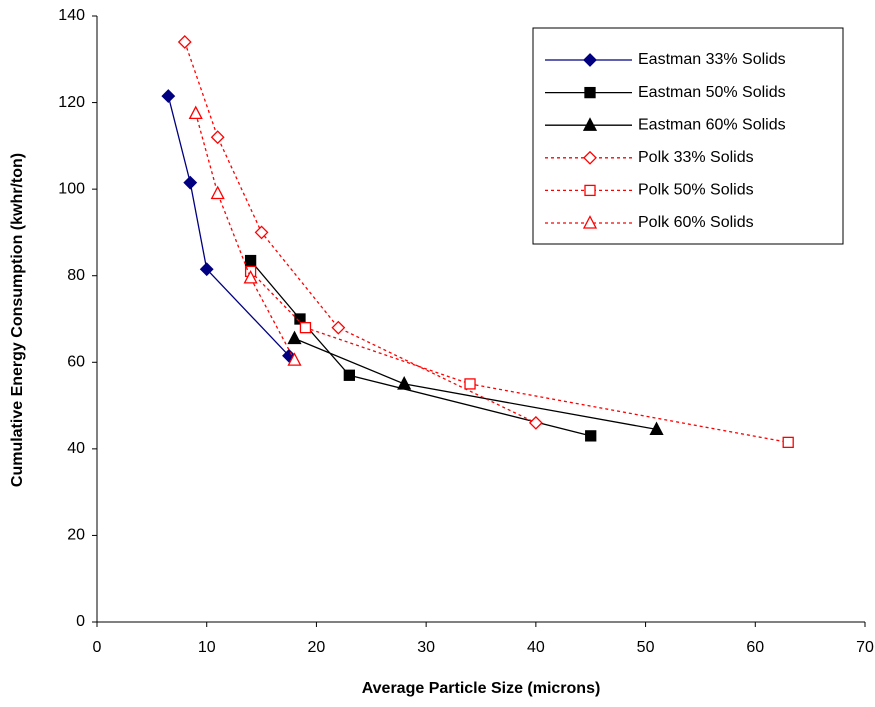 This screenshot has width=875, height=707. I want to click on y-tick-label: 120, so click(71, 102).